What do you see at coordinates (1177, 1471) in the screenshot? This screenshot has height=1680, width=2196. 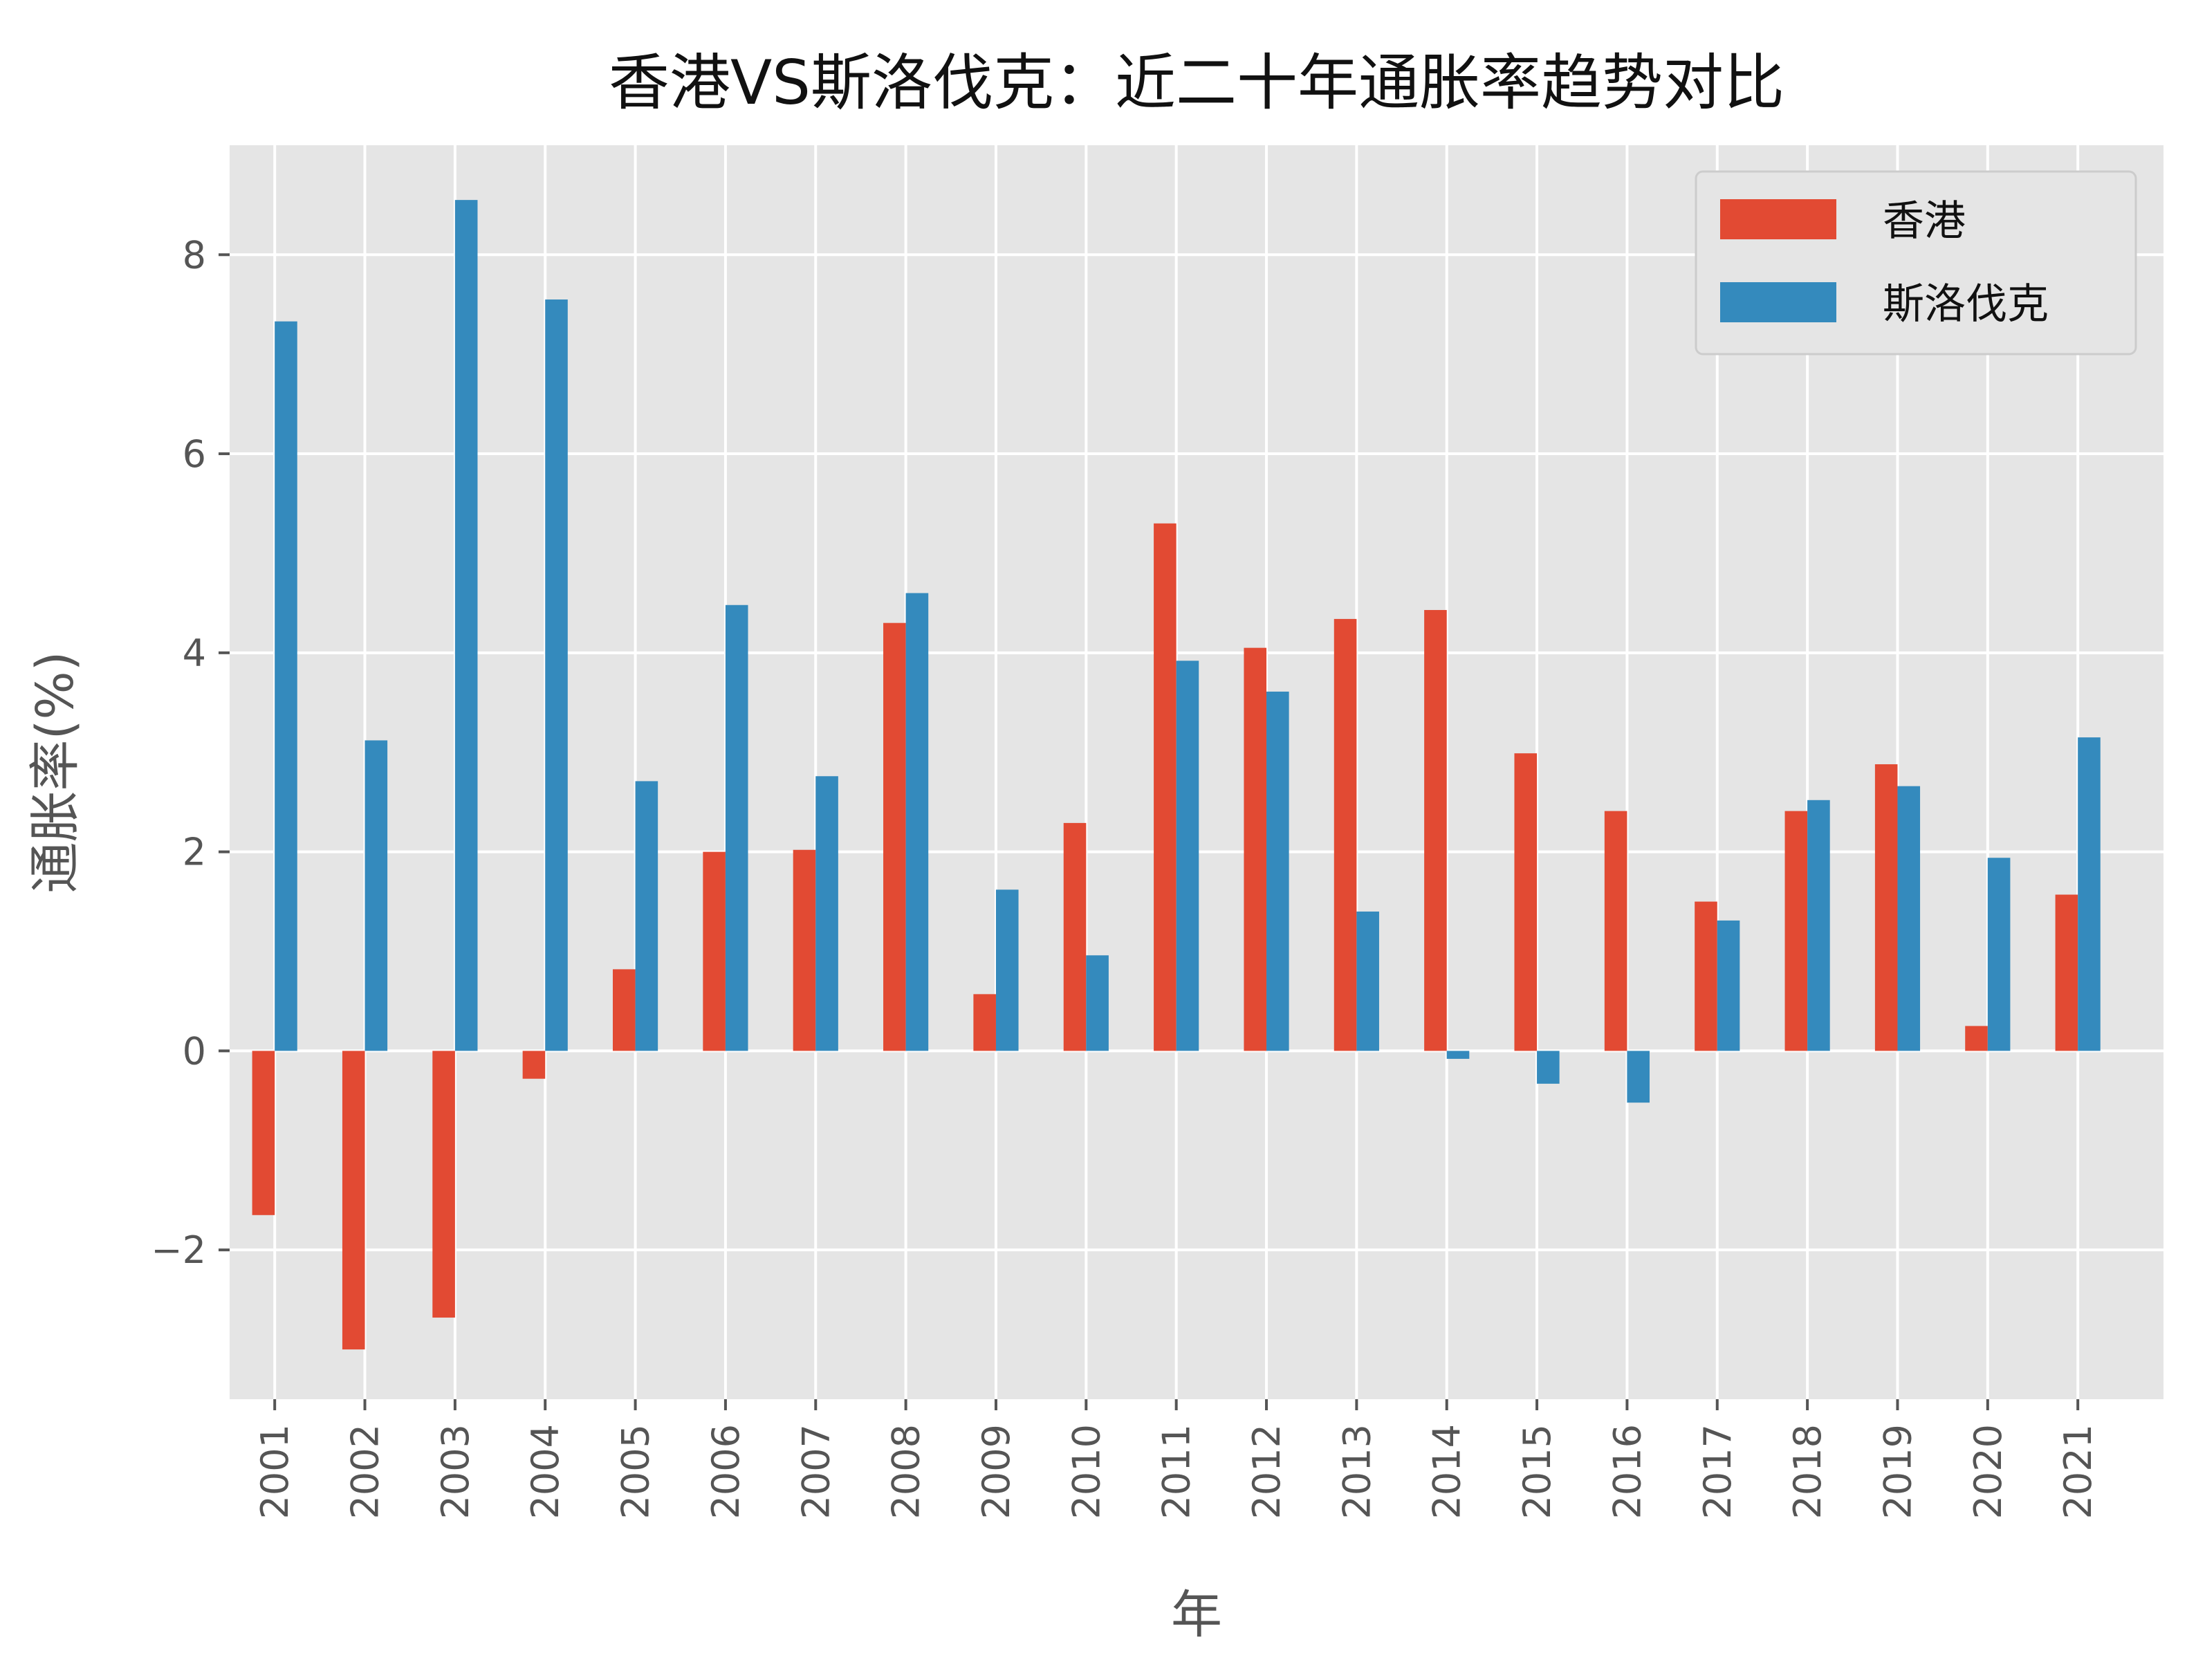 I see `x-tick-label: 2011` at bounding box center [1177, 1471].